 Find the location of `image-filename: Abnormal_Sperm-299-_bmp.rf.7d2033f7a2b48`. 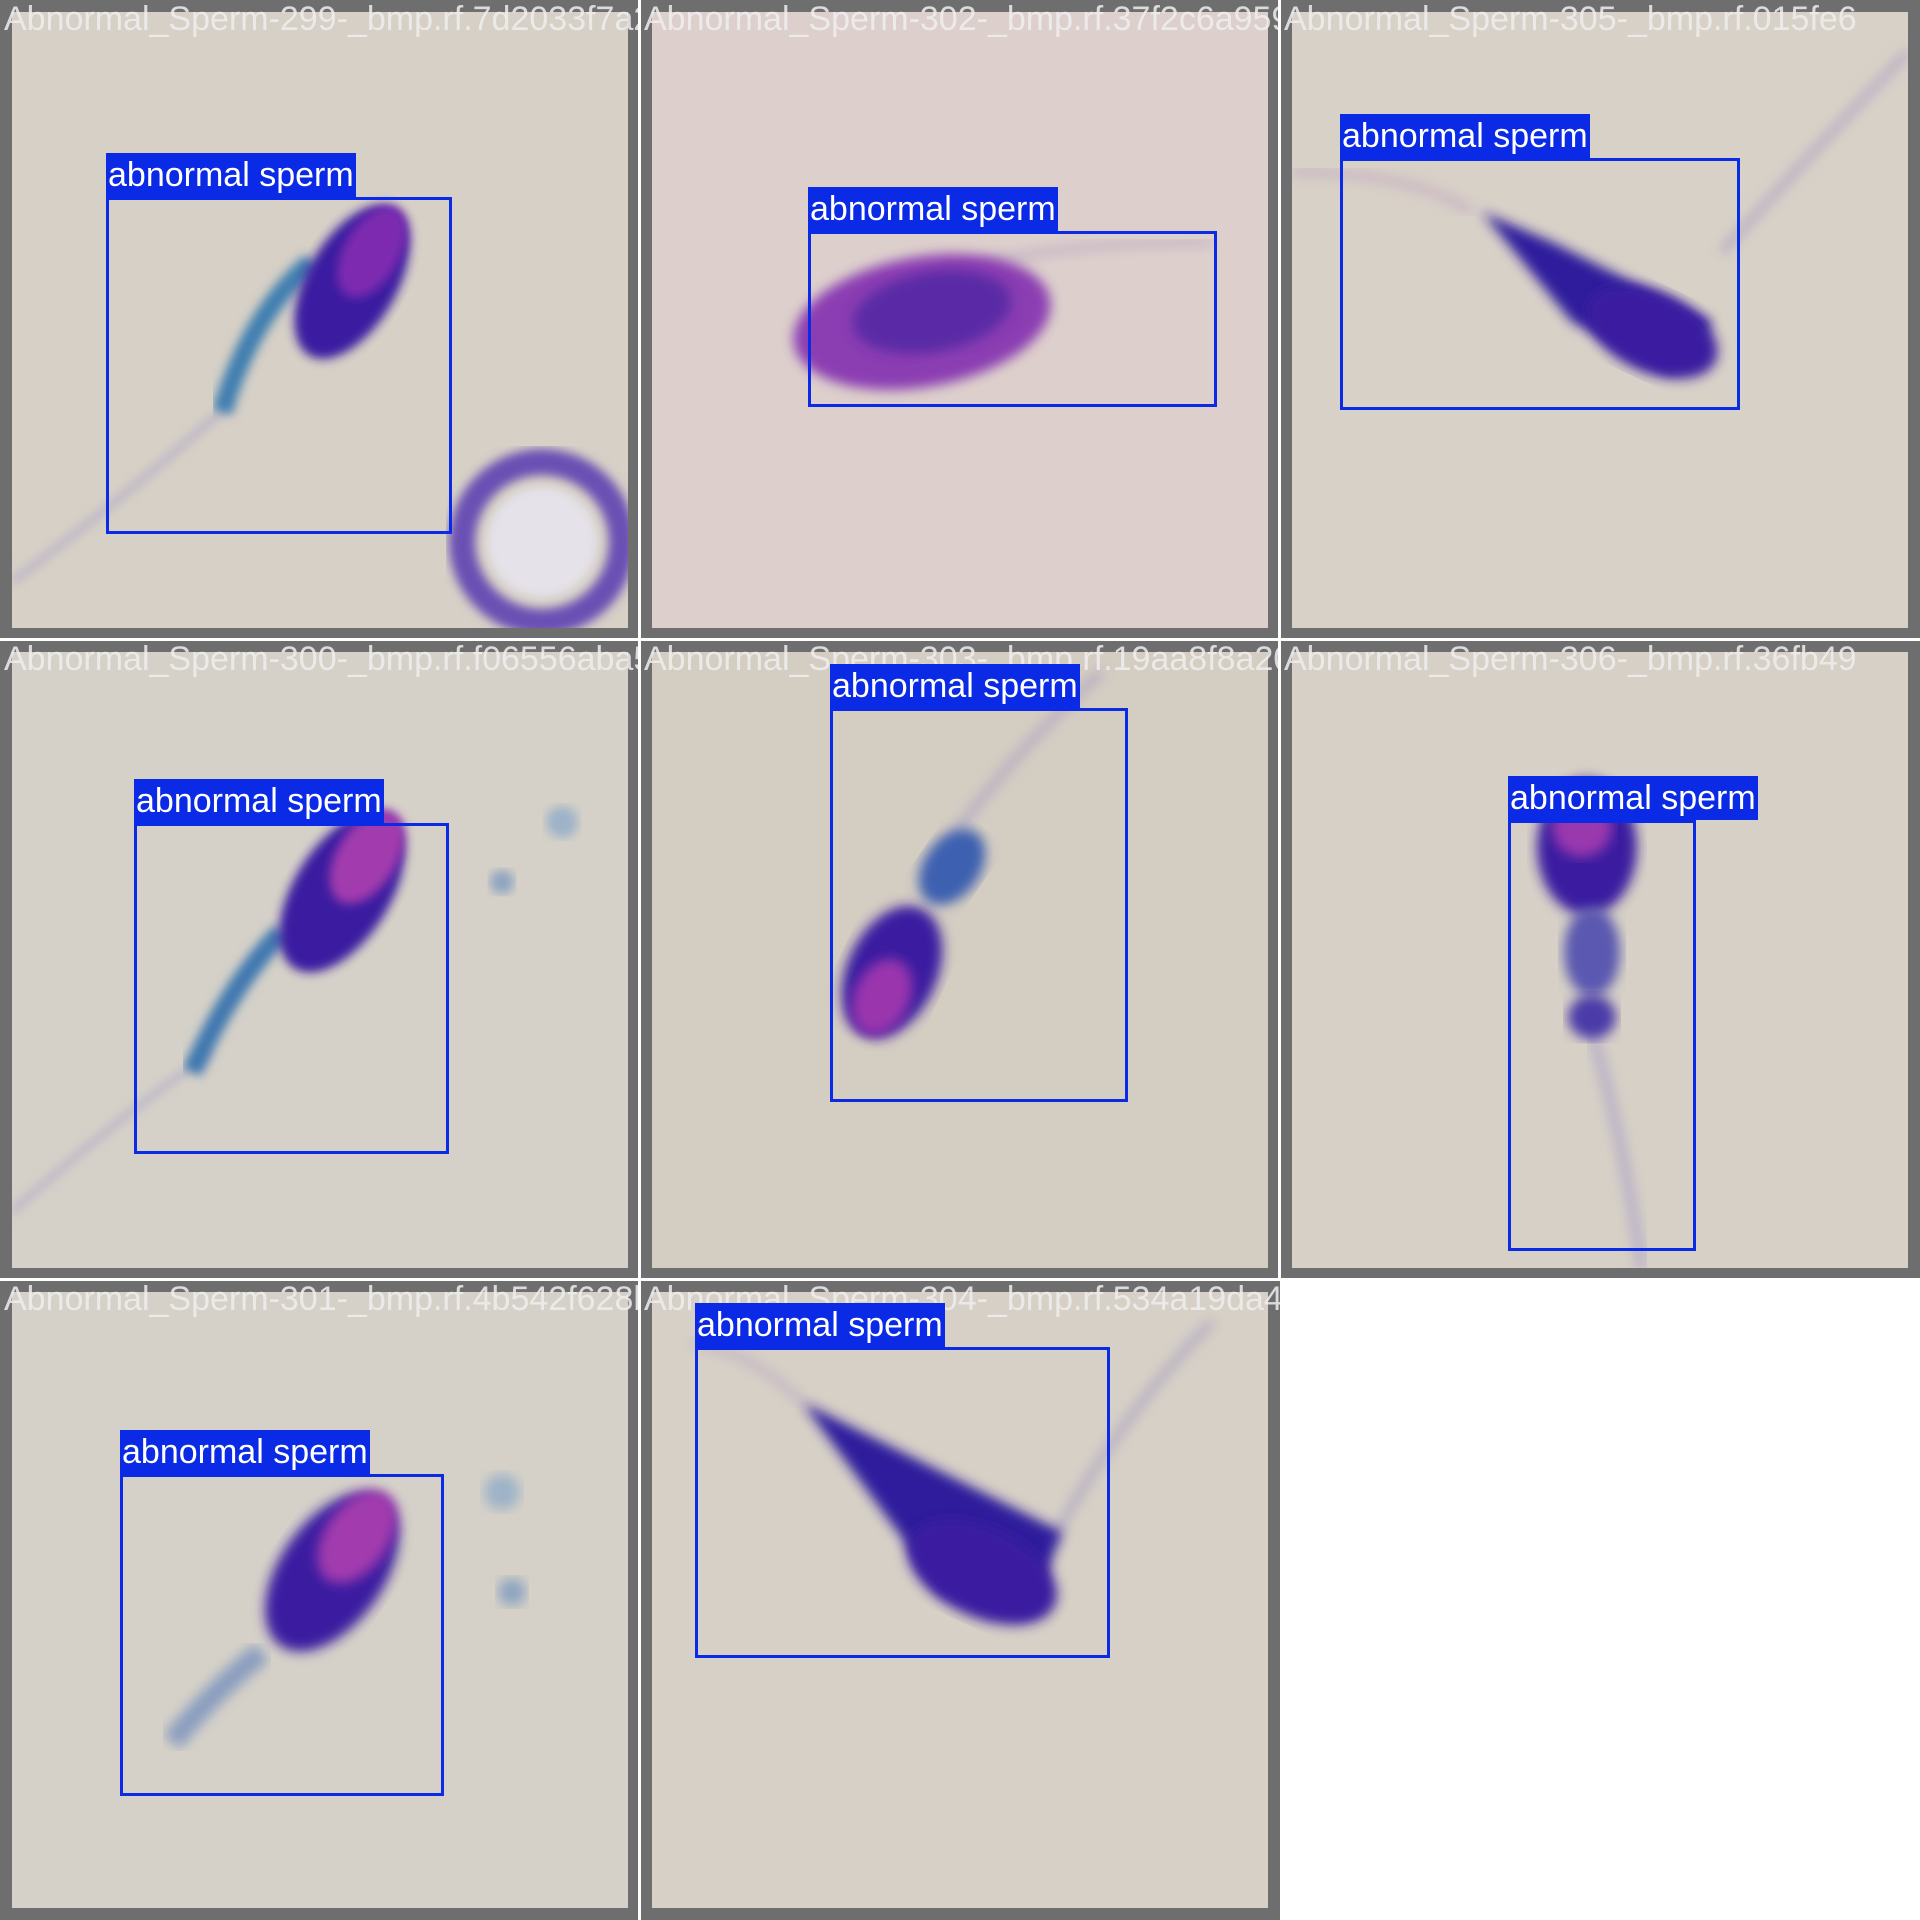

image-filename: Abnormal_Sperm-299-_bmp.rf.7d2033f7a2b48 is located at coordinates (322, 19).